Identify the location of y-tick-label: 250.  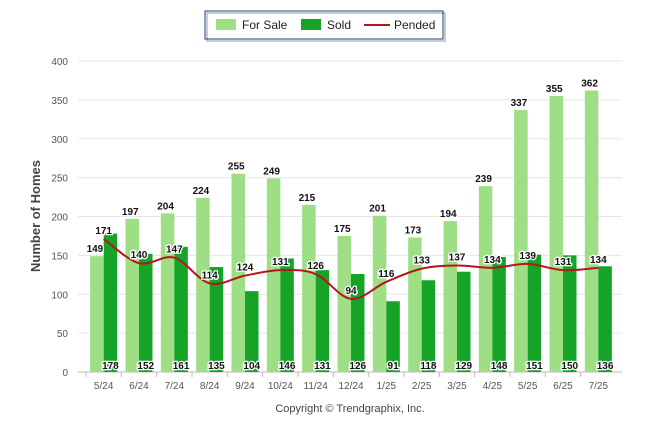
(59, 179).